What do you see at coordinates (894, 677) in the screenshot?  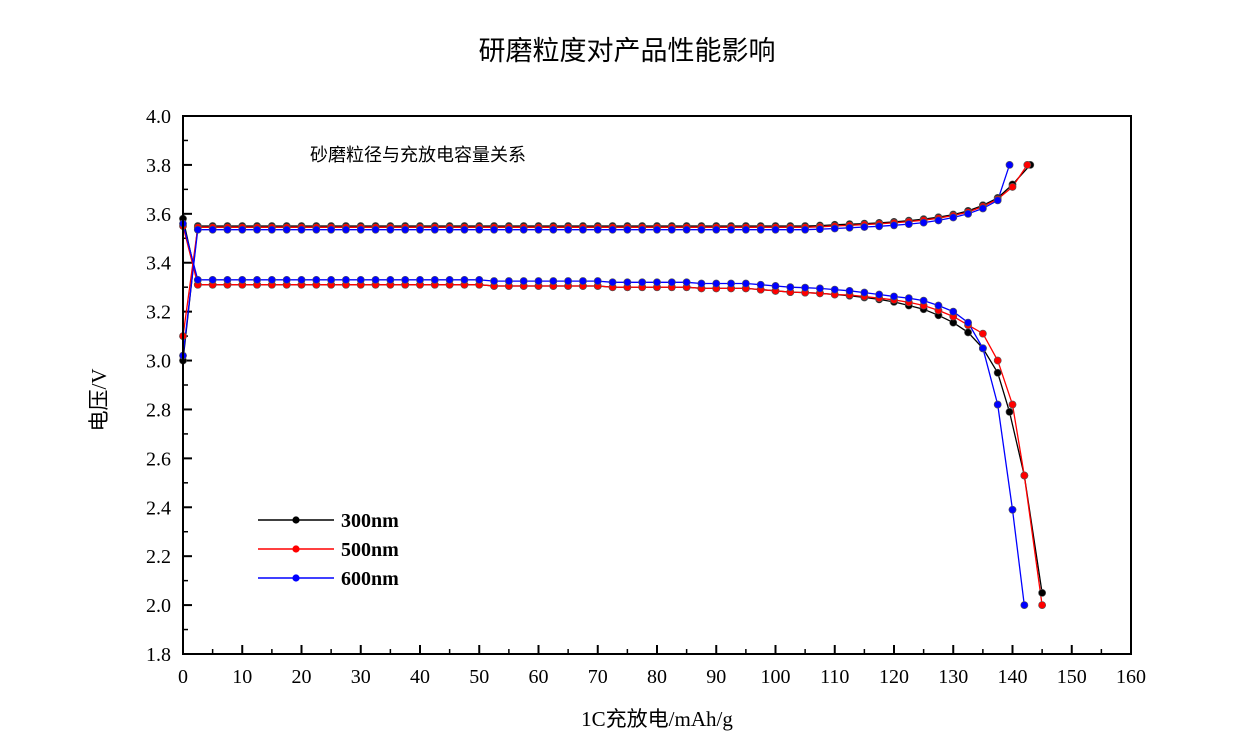 I see `x-tick-label: 120` at bounding box center [894, 677].